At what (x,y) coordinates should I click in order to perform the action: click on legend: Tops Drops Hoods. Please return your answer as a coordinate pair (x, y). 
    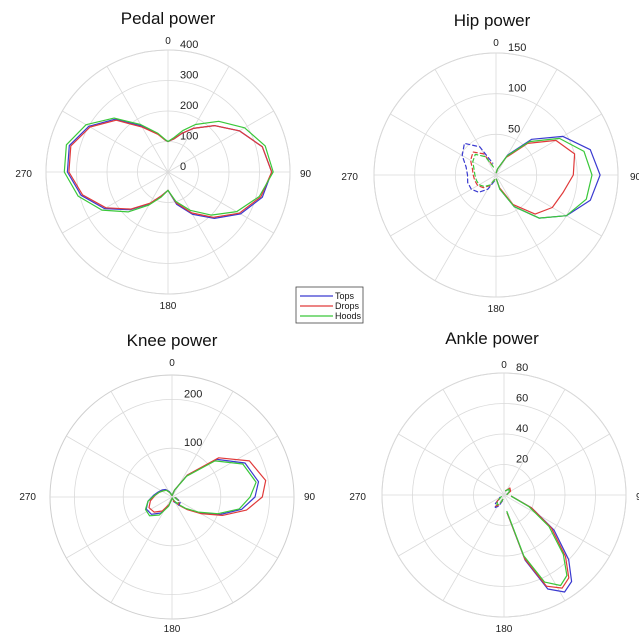
    Looking at the image, I should click on (329, 305).